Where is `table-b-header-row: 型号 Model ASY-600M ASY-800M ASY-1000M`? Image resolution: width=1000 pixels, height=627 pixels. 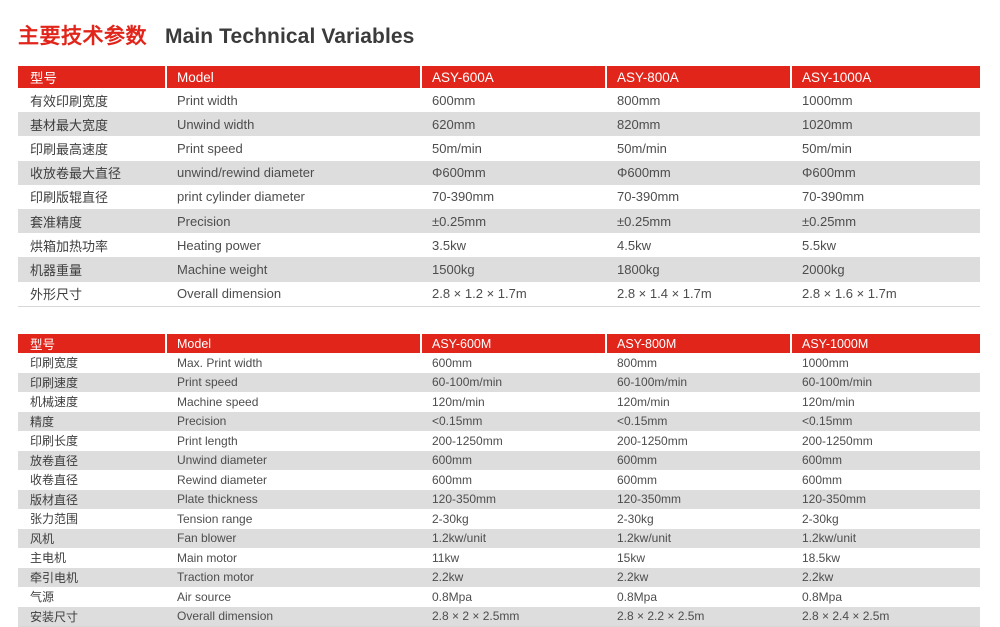
table-b-header-row: 型号 Model ASY-600M ASY-800M ASY-1000M is located at coordinates (499, 343).